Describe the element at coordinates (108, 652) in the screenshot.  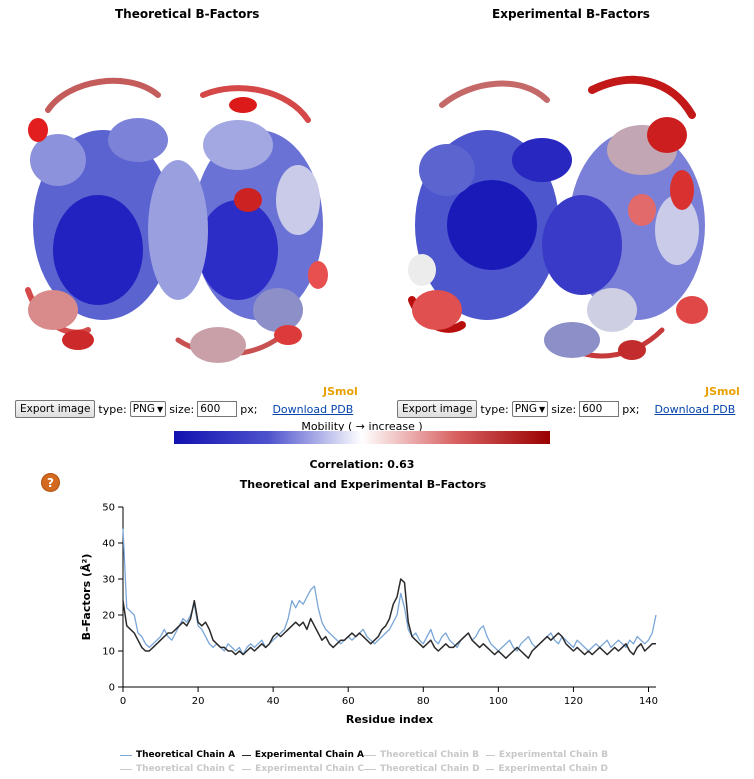
I see `y-tick-label: 10` at that location.